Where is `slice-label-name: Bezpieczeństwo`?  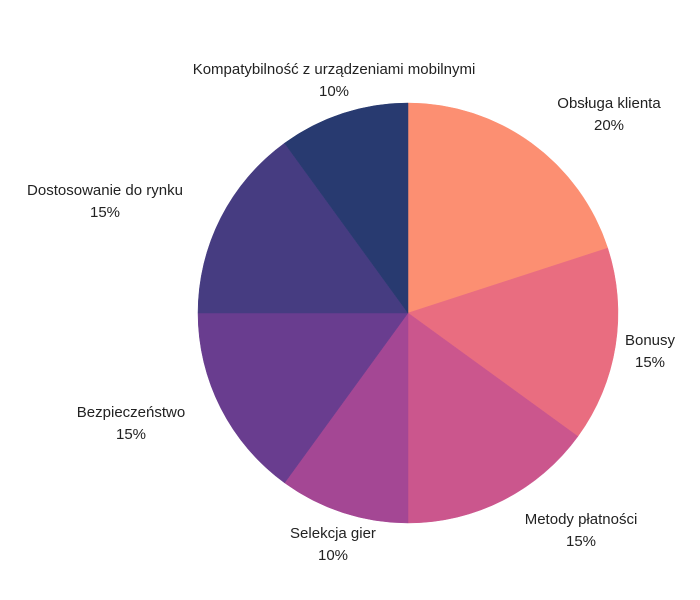 slice-label-name: Bezpieczeństwo is located at coordinates (131, 412).